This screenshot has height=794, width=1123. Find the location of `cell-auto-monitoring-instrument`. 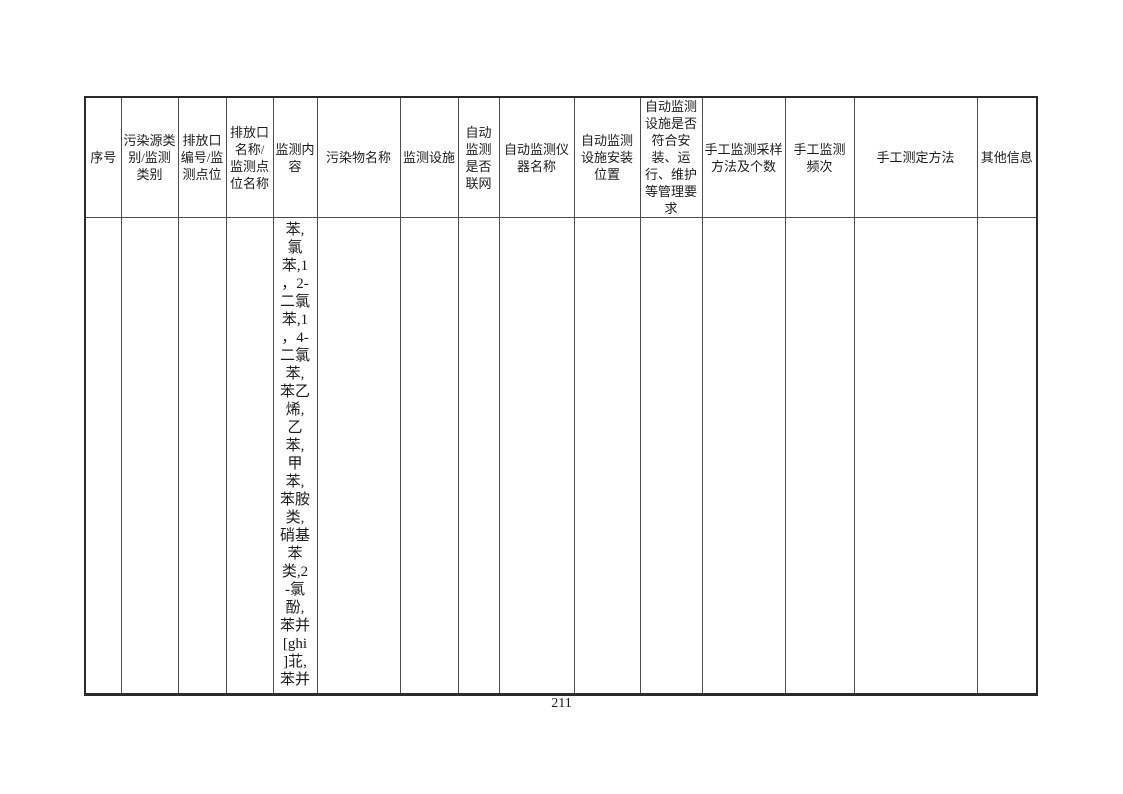

cell-auto-monitoring-instrument is located at coordinates (536, 456).